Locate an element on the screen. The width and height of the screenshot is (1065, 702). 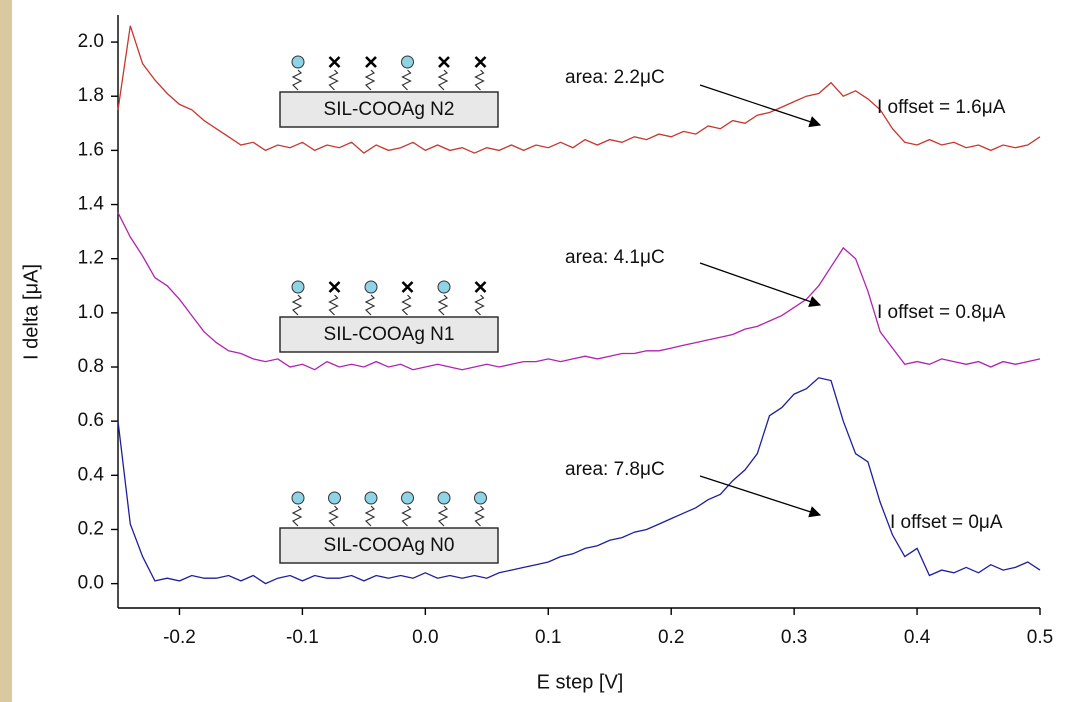
offset-label: I offset = 0.8μA is located at coordinates (941, 312).